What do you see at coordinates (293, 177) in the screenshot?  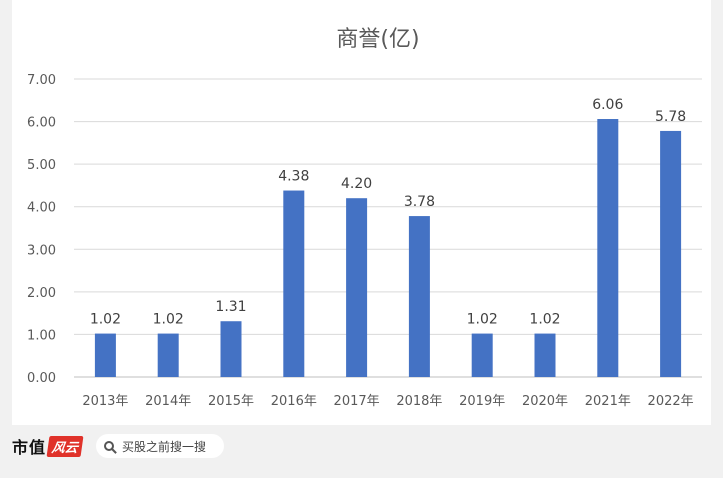 I see `data-label: 4.38` at bounding box center [293, 177].